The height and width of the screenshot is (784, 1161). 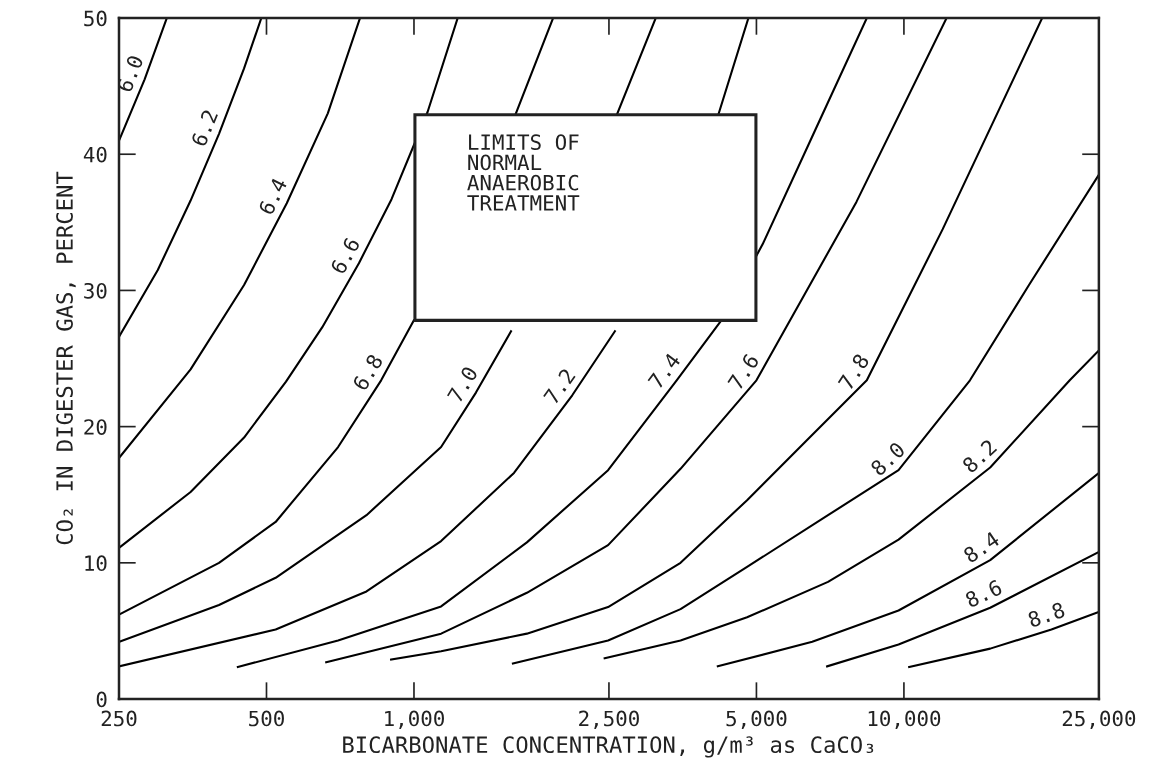 What do you see at coordinates (367, 372) in the screenshot?
I see `text: 6.8` at bounding box center [367, 372].